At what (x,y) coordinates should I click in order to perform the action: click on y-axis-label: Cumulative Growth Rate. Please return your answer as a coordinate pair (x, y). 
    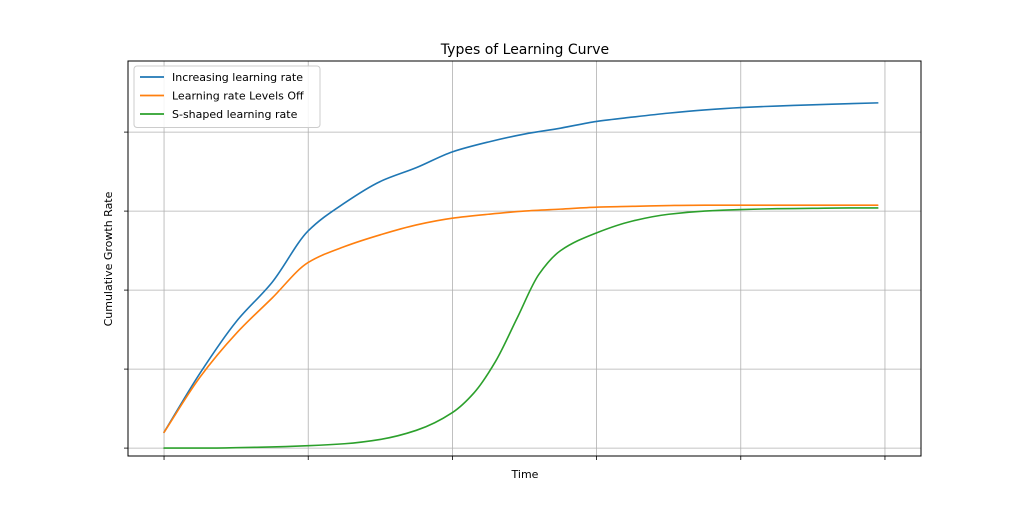
    Looking at the image, I should click on (108, 258).